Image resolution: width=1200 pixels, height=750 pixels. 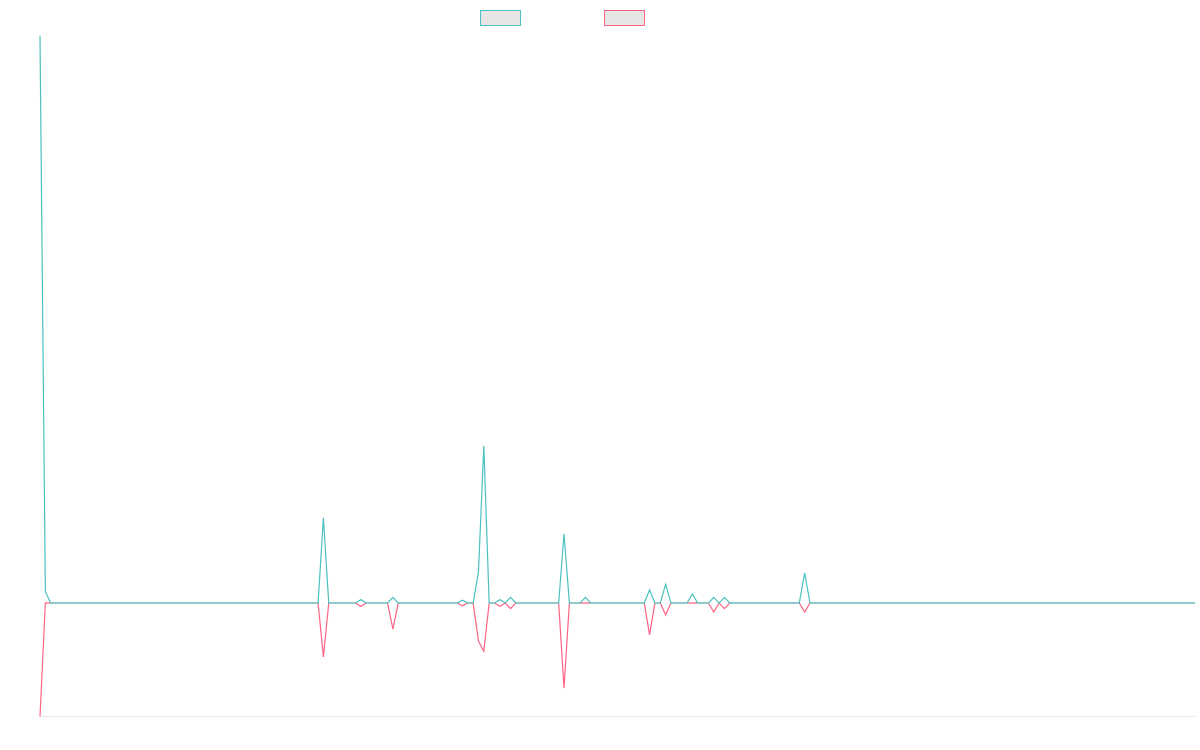 I want to click on line-series, so click(x=617, y=659).